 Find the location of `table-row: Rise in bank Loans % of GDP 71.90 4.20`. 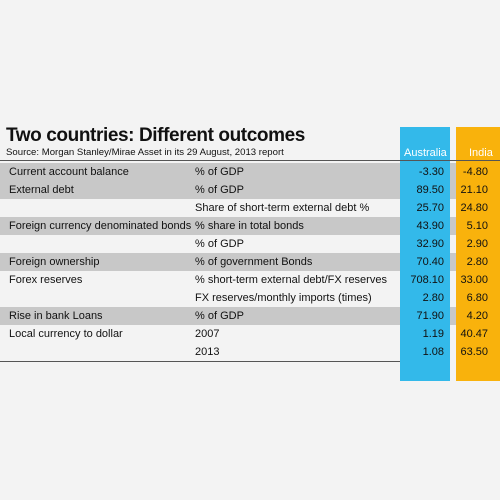

table-row: Rise in bank Loans % of GDP 71.90 4.20 is located at coordinates (250, 316).